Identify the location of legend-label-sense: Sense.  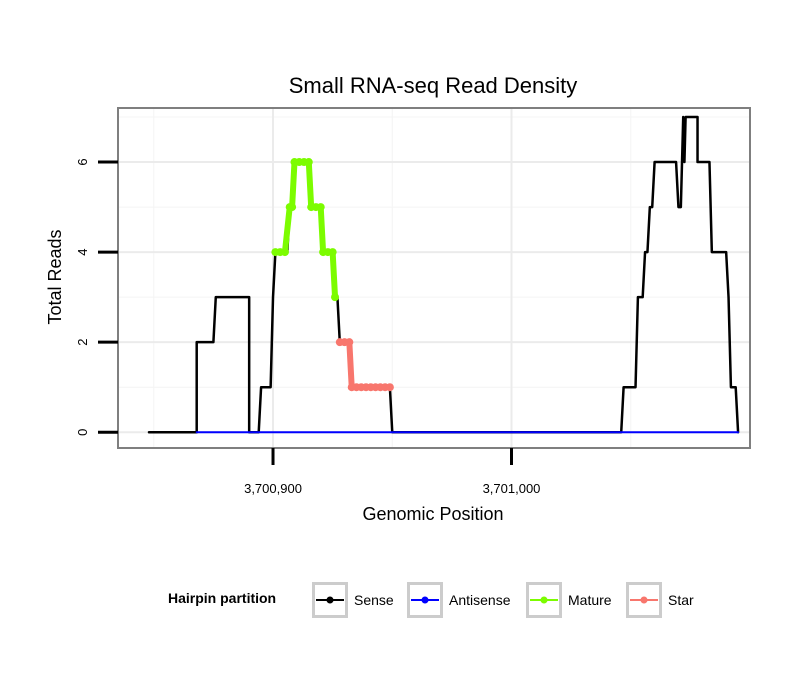
(374, 600).